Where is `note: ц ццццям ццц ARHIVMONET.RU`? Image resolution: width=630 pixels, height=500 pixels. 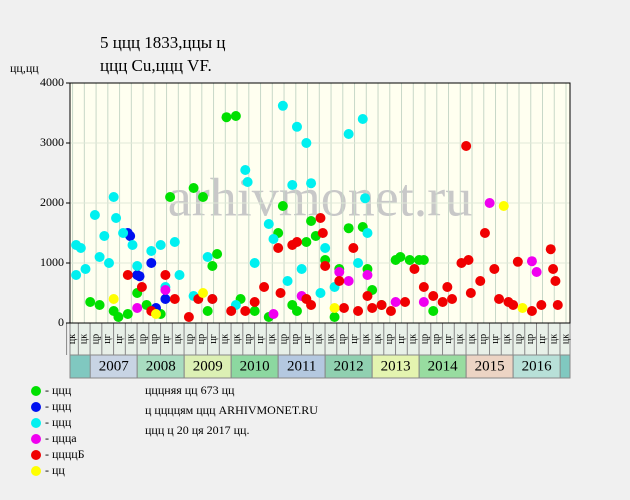
note: ц ццццям ццц ARHIVMONET.RU is located at coordinates (231, 410).